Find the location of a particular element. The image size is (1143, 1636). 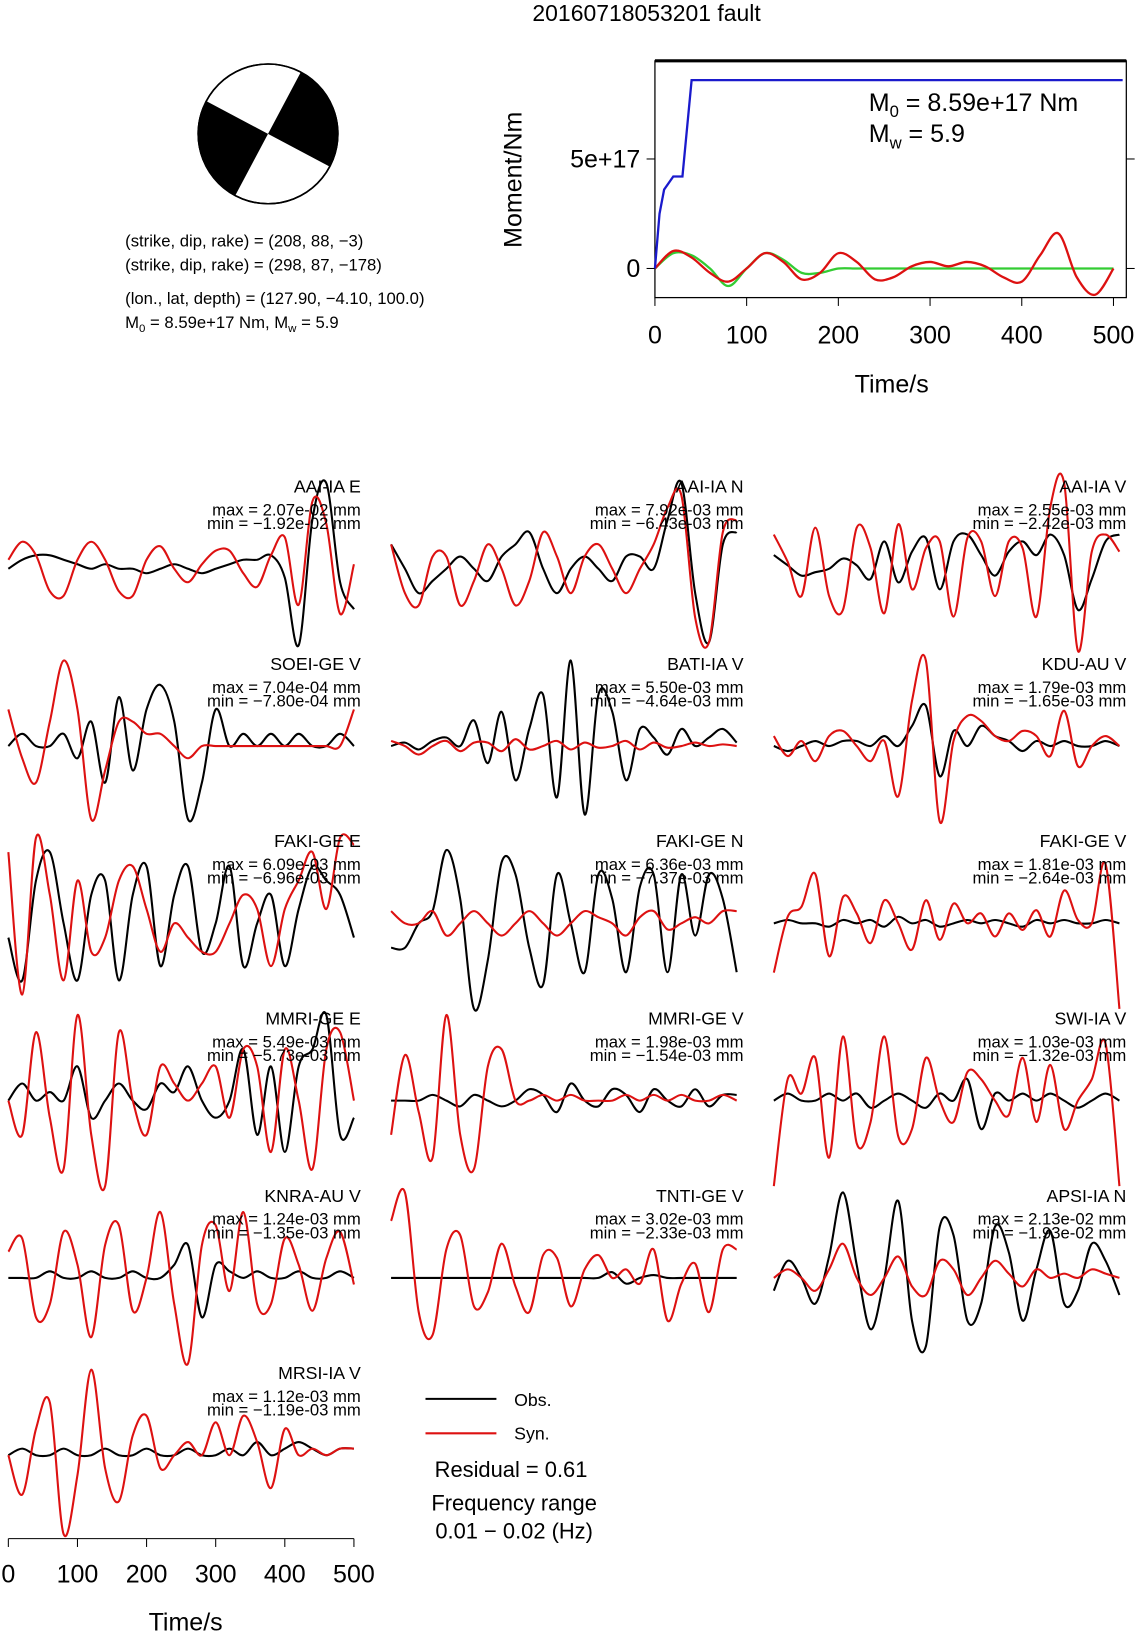

x-tick-label: 0 is located at coordinates (8, 1574).